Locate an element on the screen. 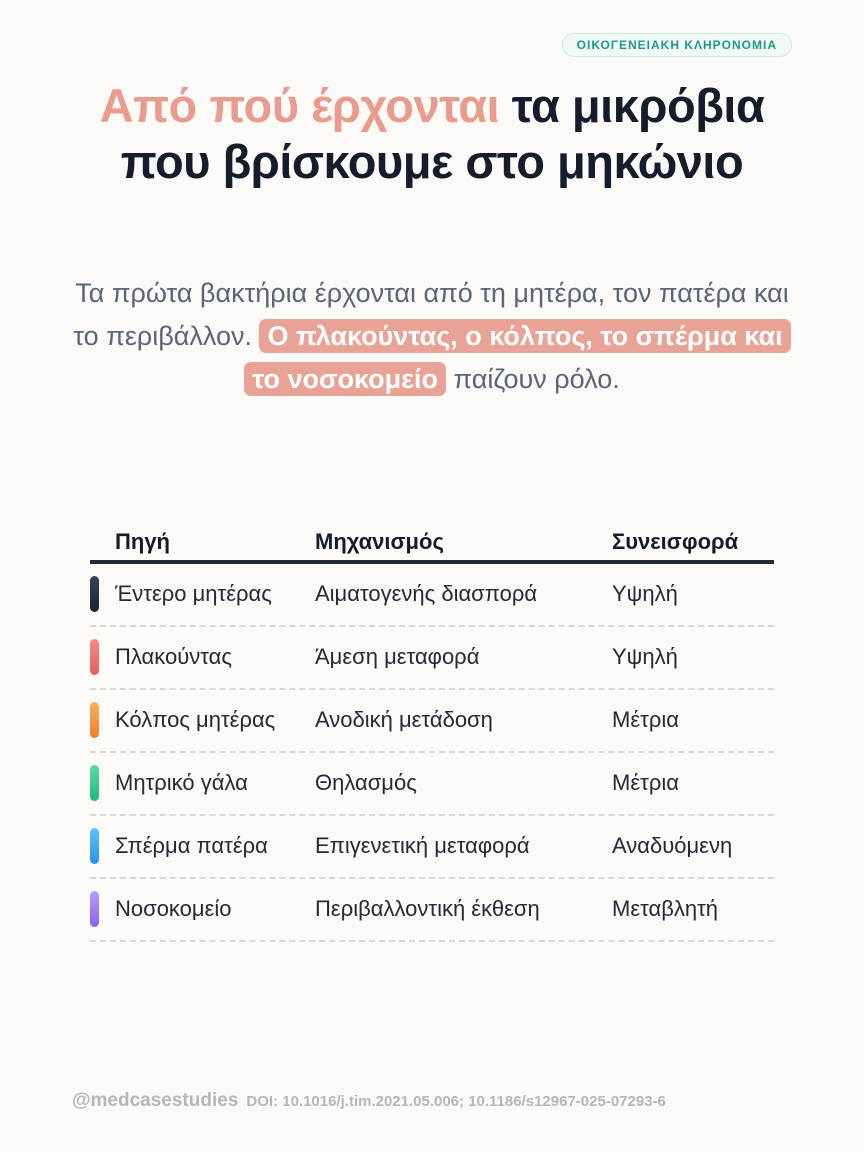 The width and height of the screenshot is (864, 1152). table-row: Νοσοκομείο Περιβαλλοντική έκθεση Μεταβλητή is located at coordinates (432, 910).